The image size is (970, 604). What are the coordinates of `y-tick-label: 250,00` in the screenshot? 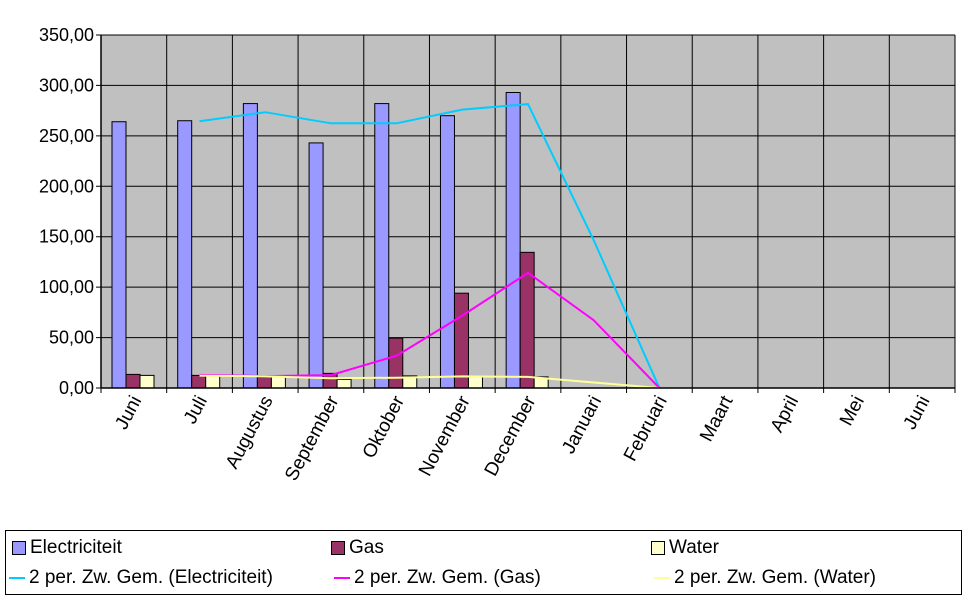 It's located at (66, 136).